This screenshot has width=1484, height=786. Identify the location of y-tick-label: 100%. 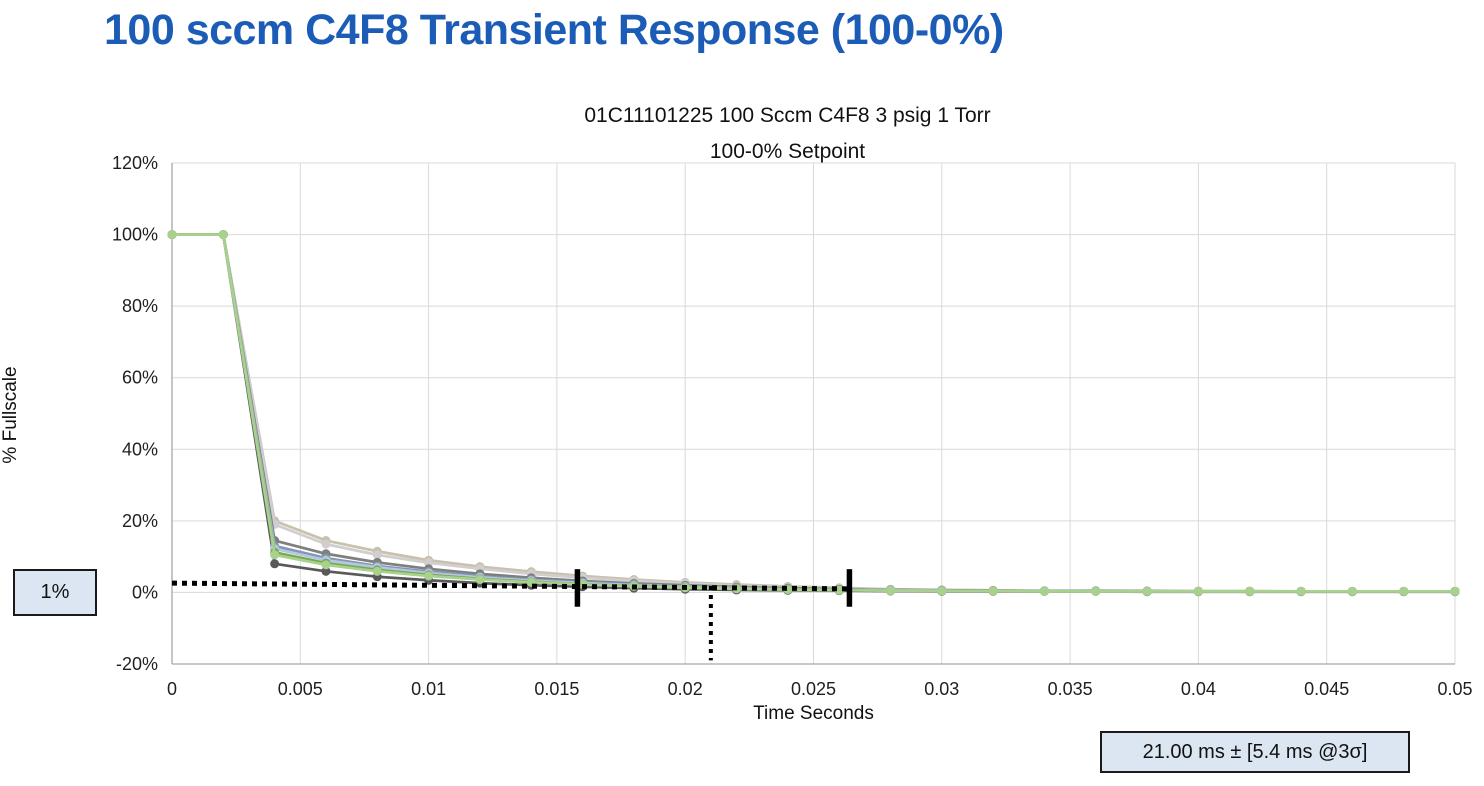
(135, 235).